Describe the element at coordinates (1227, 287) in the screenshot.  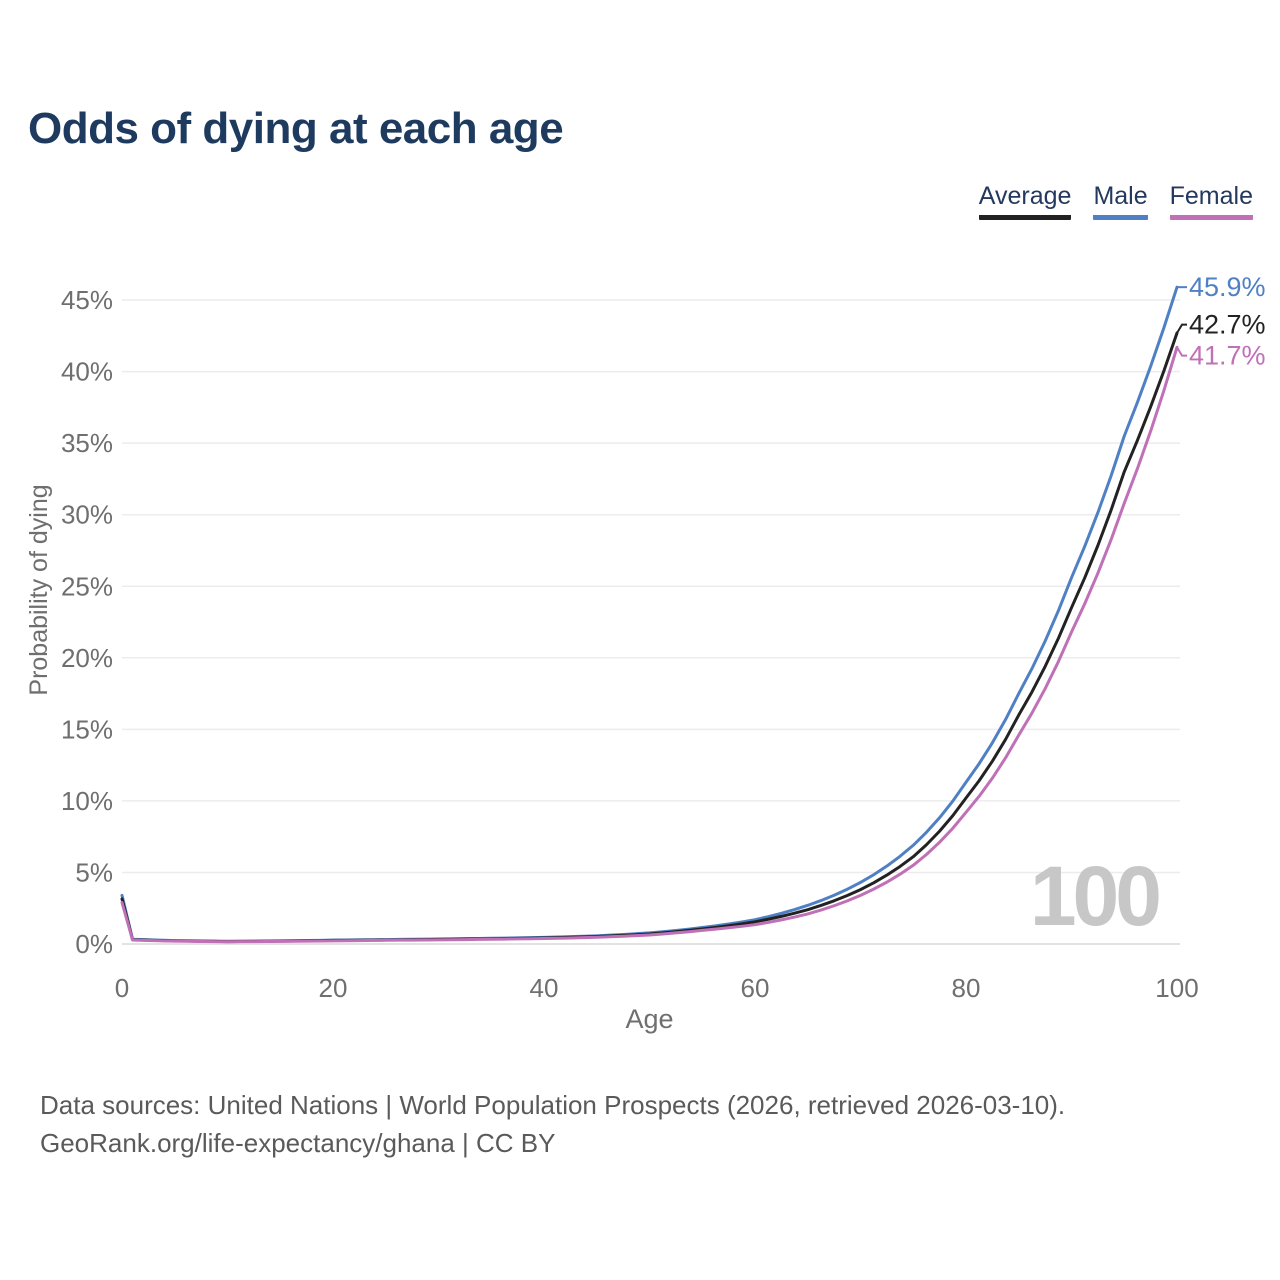
I see `series-end-label-male: 45.9%` at that location.